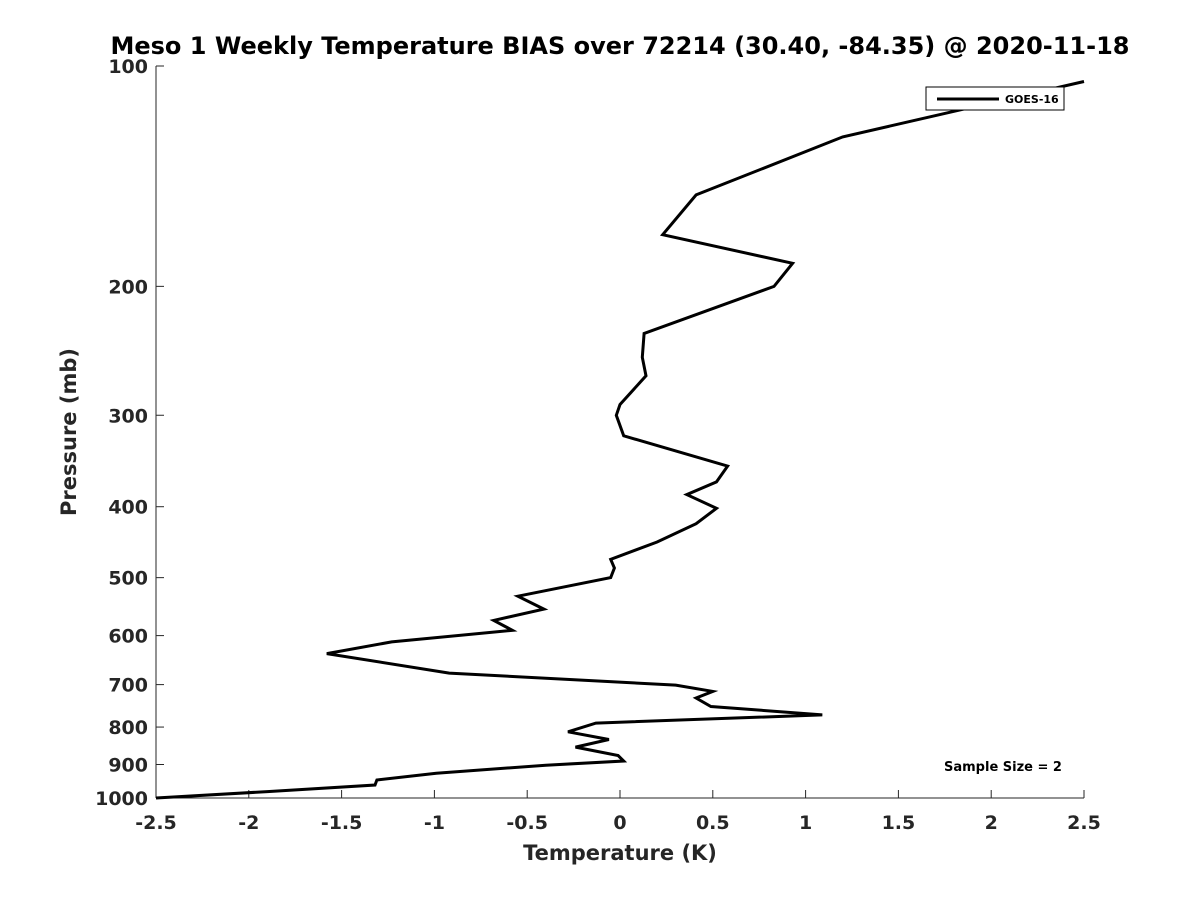 Image resolution: width=1200 pixels, height=900 pixels. I want to click on x-tick-label: -1, so click(434, 823).